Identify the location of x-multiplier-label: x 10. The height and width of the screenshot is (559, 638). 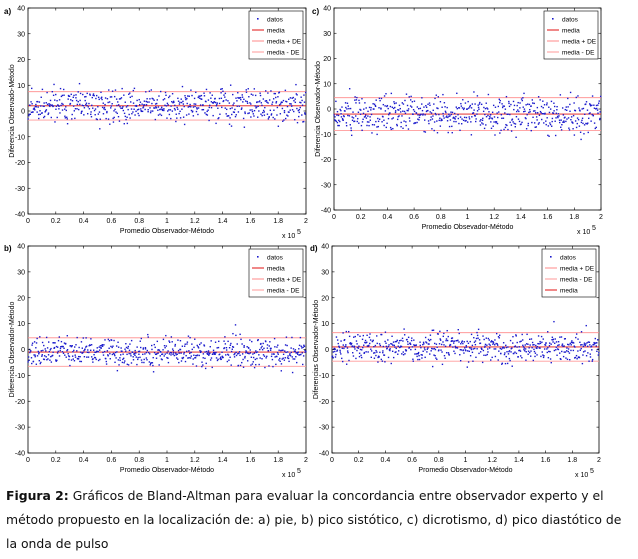
(583, 232).